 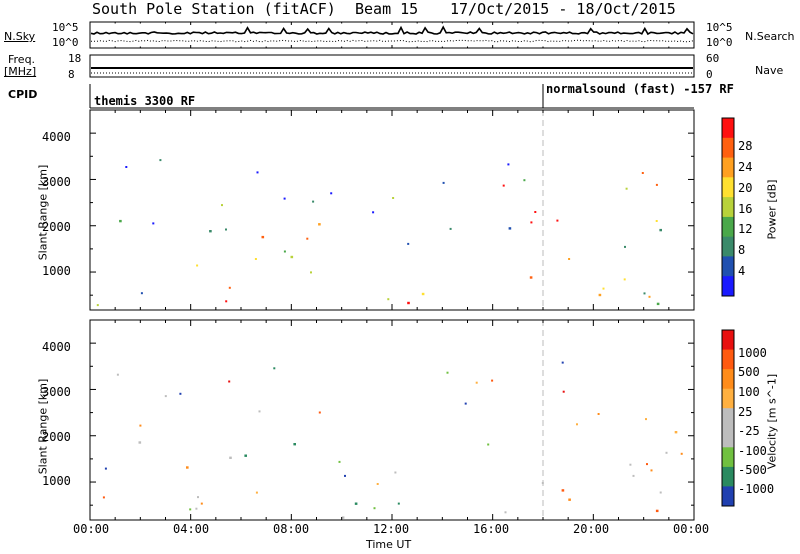 I want to click on noise-panel-frame, so click(x=392, y=35).